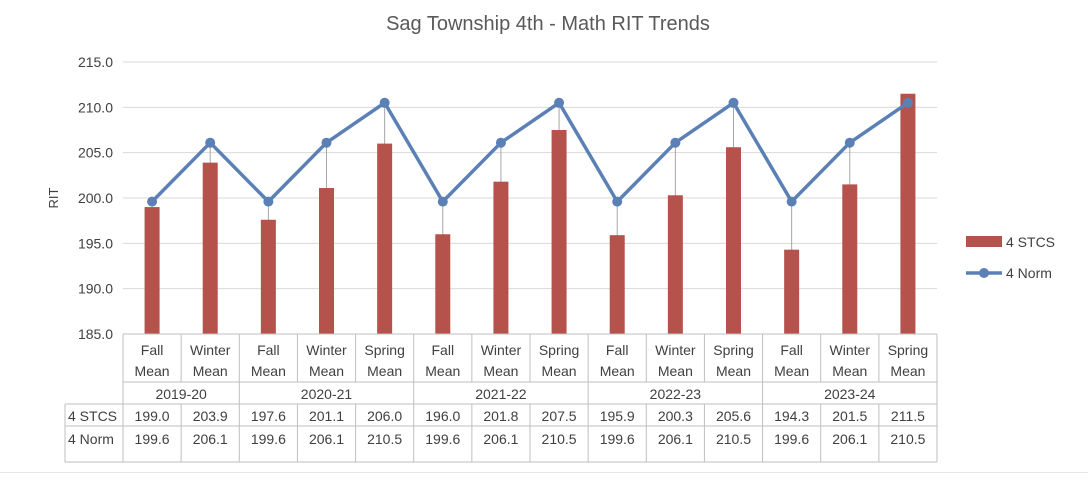 Image resolution: width=1088 pixels, height=503 pixels. What do you see at coordinates (181, 394) in the screenshot?
I see `group-label: 2019-20` at bounding box center [181, 394].